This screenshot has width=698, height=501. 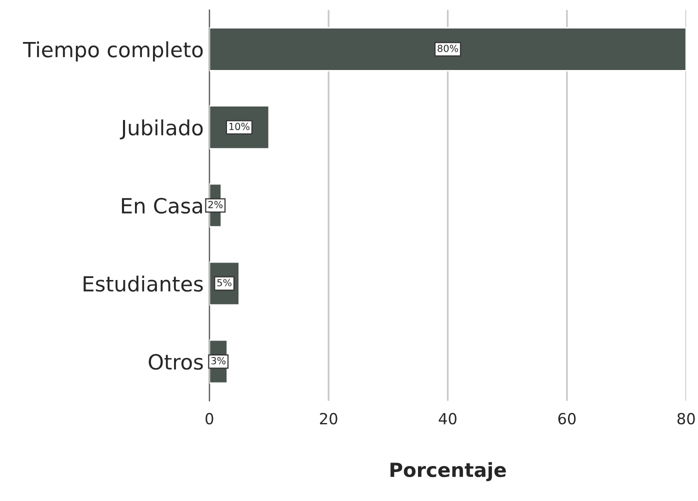 I want to click on data-label: 5%, so click(x=224, y=282).